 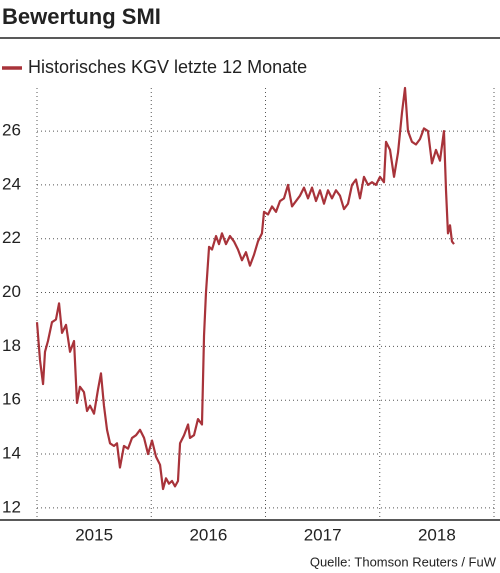 What do you see at coordinates (323, 534) in the screenshot?
I see `x-tick-label: 2017` at bounding box center [323, 534].